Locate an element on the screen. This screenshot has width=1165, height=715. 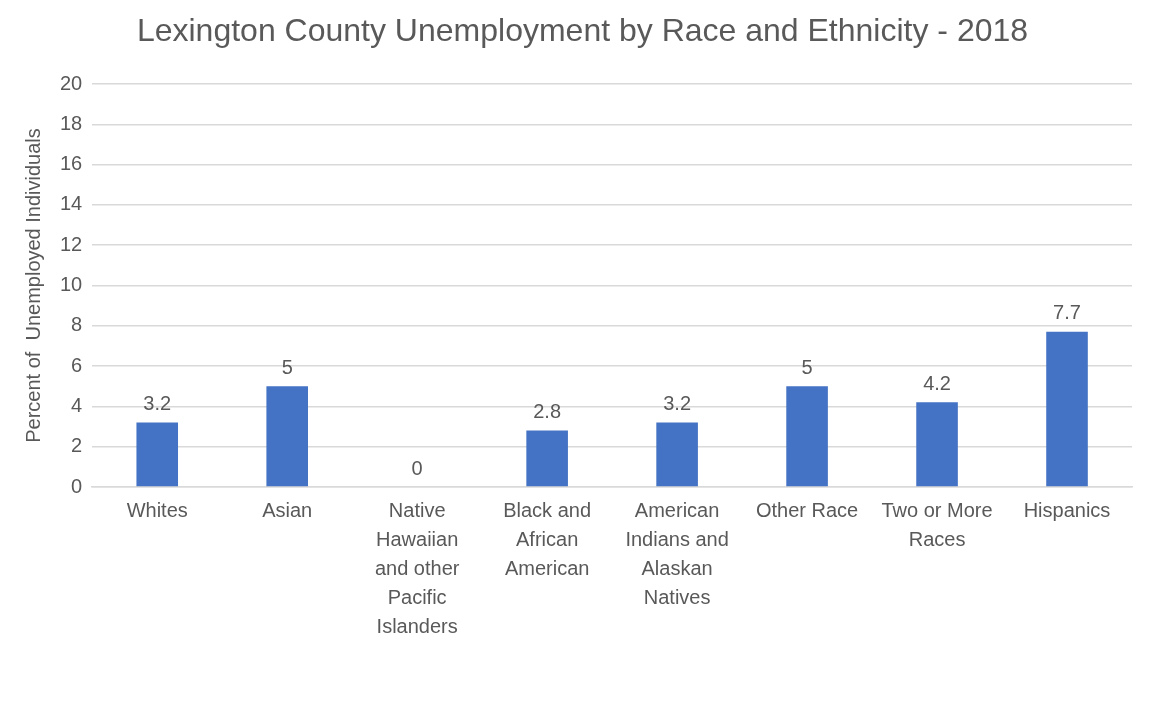
y-tick-label: 6 is located at coordinates (77, 364).